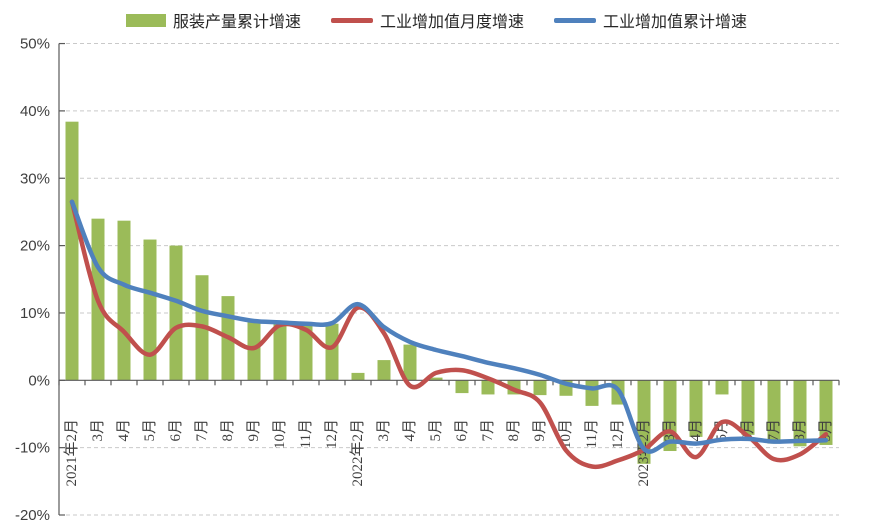  I want to click on legend-label: 服装产量累计增速, so click(236, 22).